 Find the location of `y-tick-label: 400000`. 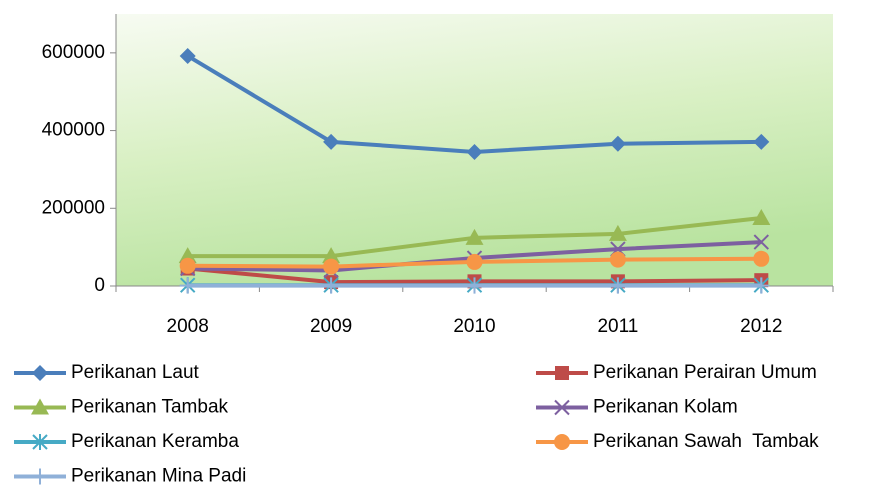

y-tick-label: 400000 is located at coordinates (73, 130).